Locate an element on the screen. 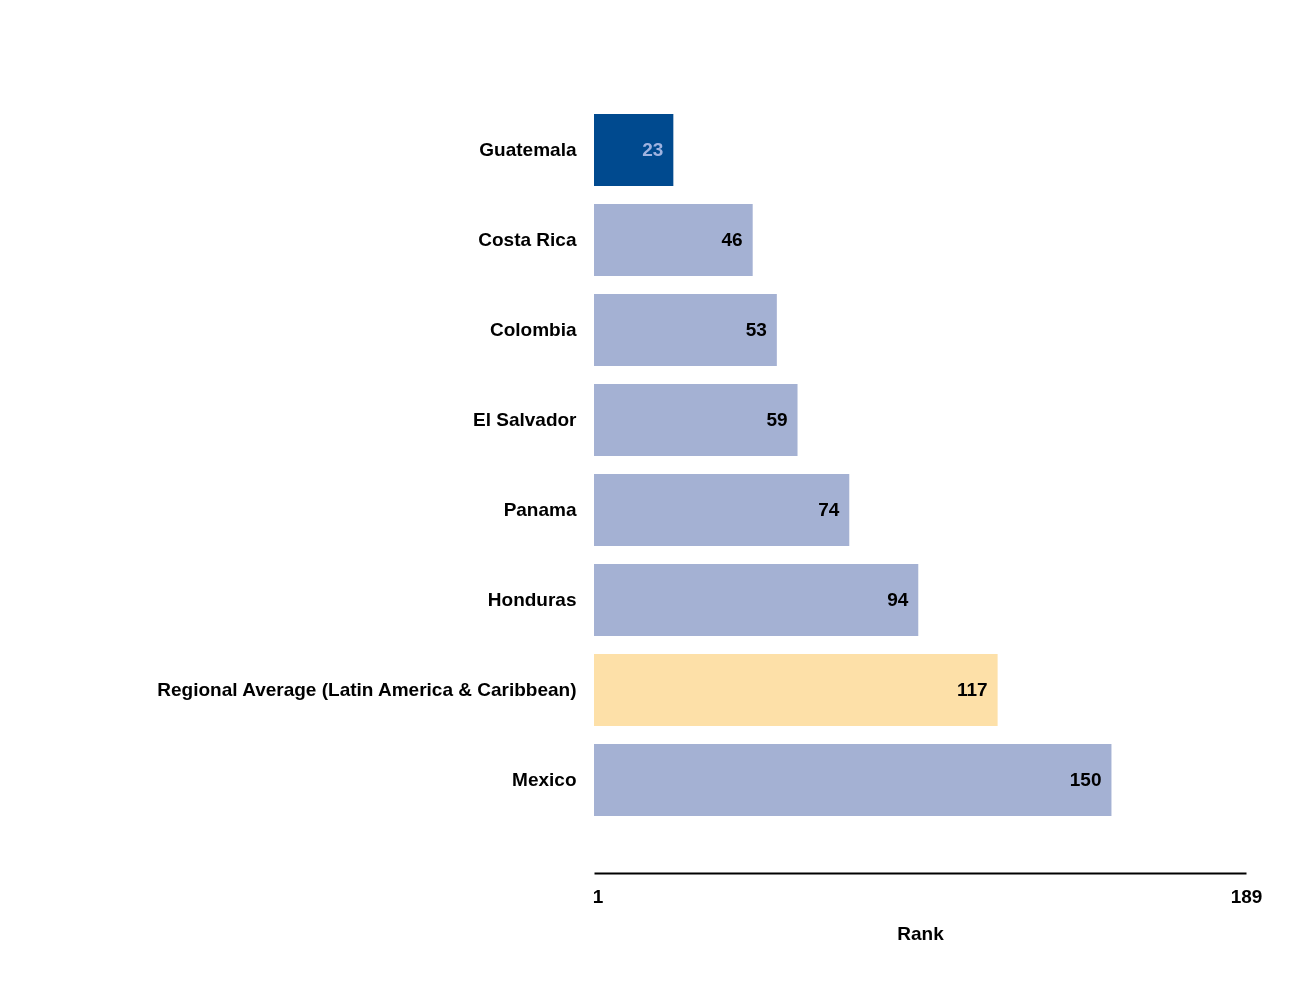 The width and height of the screenshot is (1299, 1005). y-tick-label: Costa Rica is located at coordinates (527, 239).